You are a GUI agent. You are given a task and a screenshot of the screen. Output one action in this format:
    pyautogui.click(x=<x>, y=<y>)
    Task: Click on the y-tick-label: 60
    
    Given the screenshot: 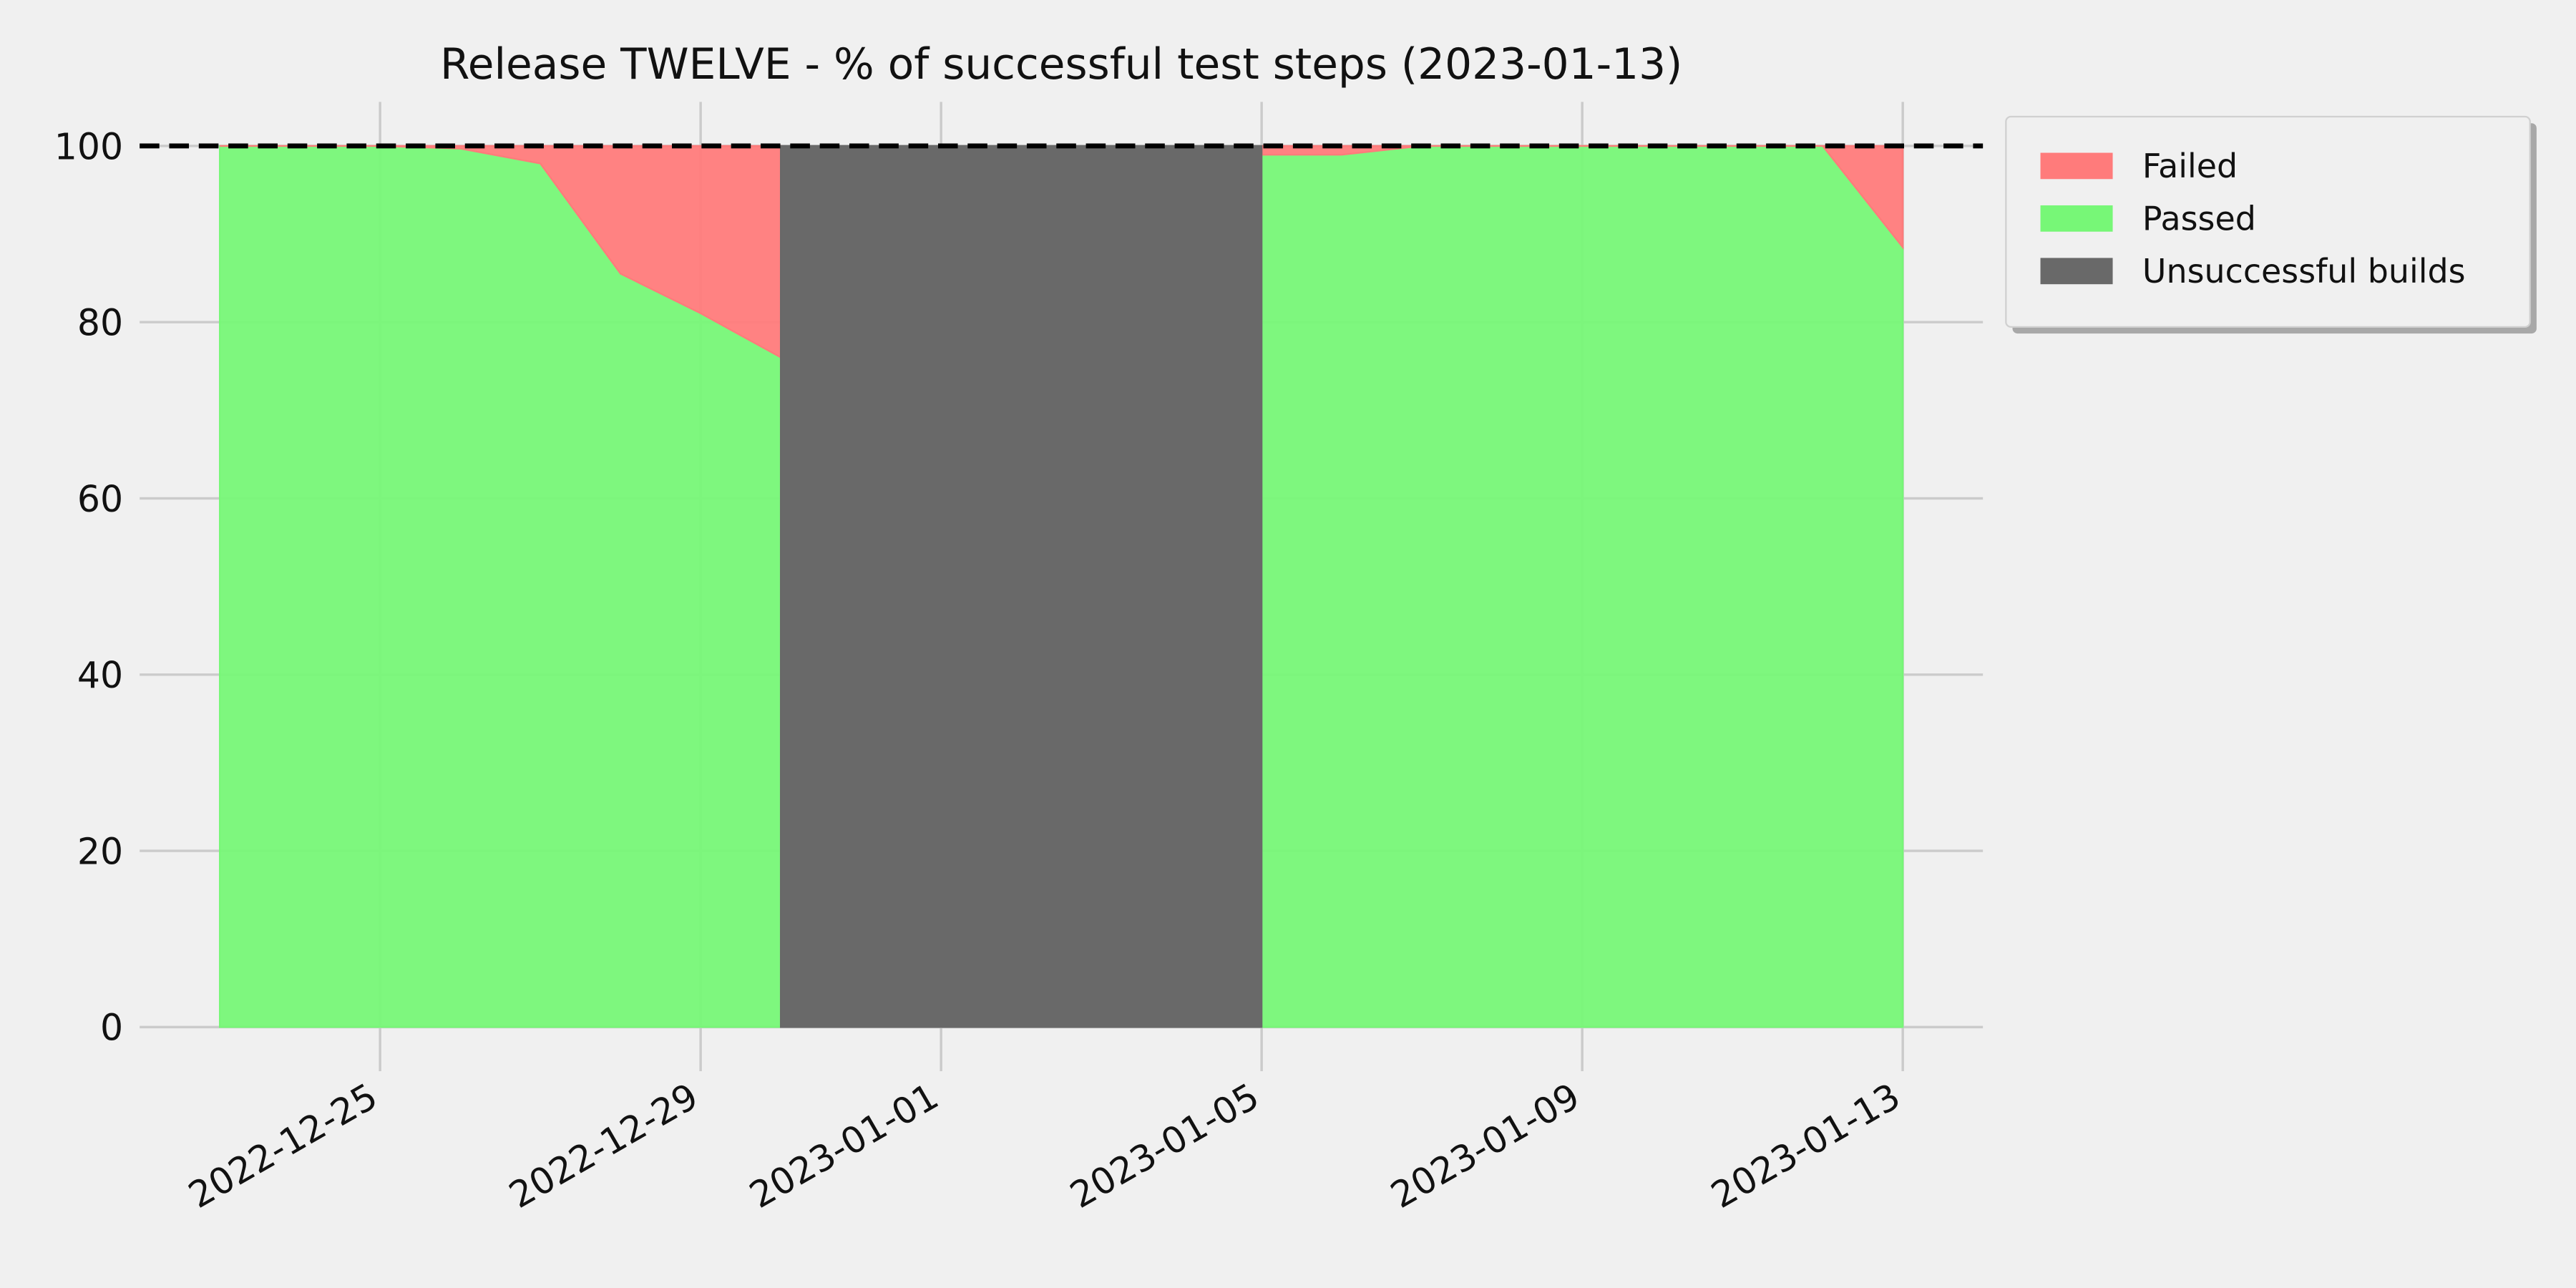 What is the action you would take?
    pyautogui.click(x=100, y=499)
    